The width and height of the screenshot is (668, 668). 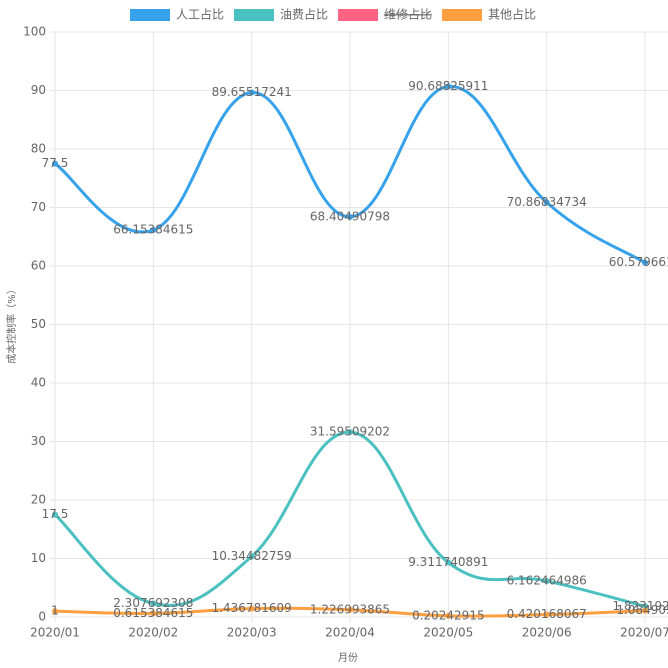 What do you see at coordinates (350, 633) in the screenshot?
I see `x-tick-label: 2020/04` at bounding box center [350, 633].